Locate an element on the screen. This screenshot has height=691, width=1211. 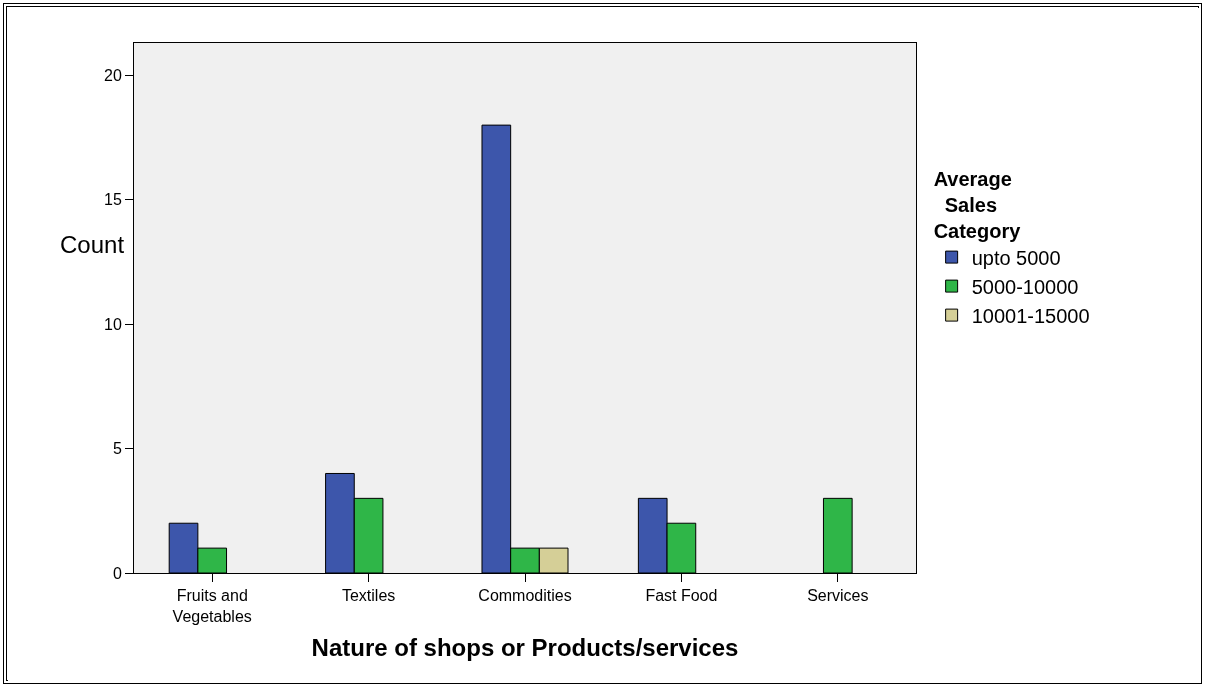
y-axis-title: Count is located at coordinates (92, 244).